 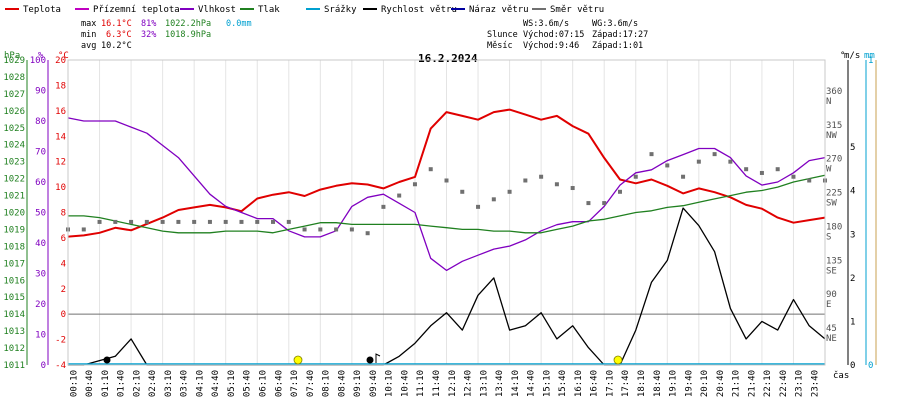 I want to click on tick-time: 21:40, so click(x=752, y=383).